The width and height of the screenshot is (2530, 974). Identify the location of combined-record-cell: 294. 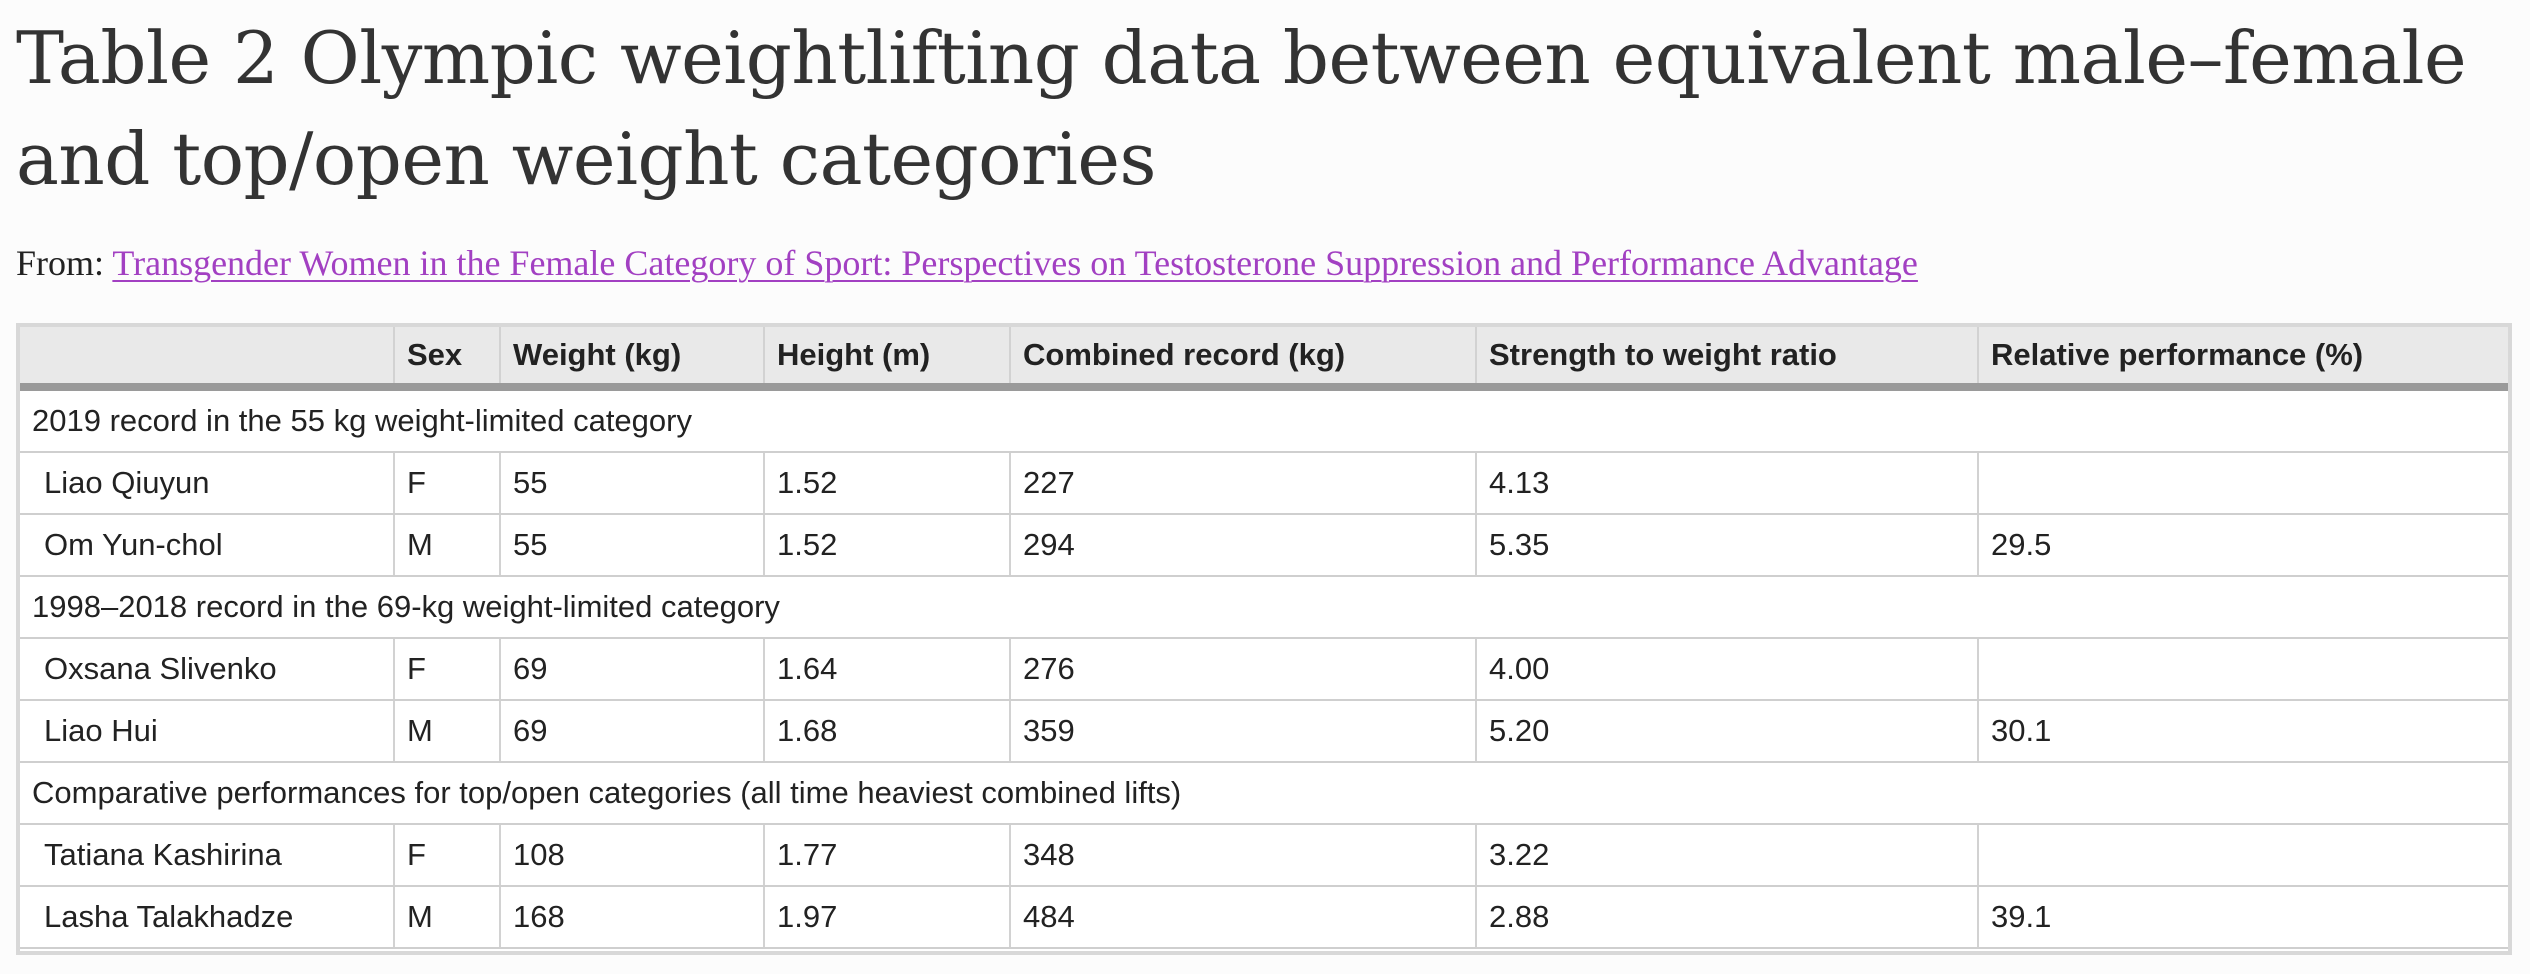
(1243, 545).